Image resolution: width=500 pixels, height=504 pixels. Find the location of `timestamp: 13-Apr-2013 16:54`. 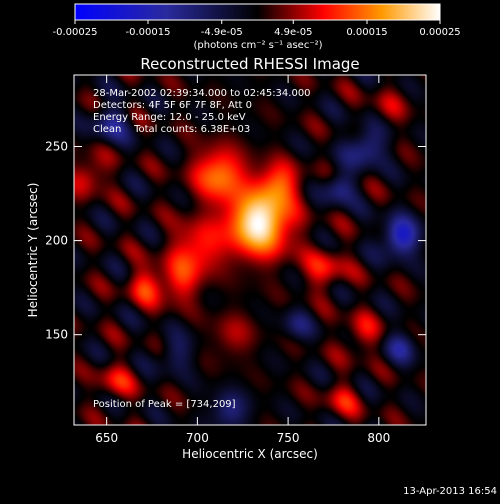

timestamp: 13-Apr-2013 16:54 is located at coordinates (450, 491).